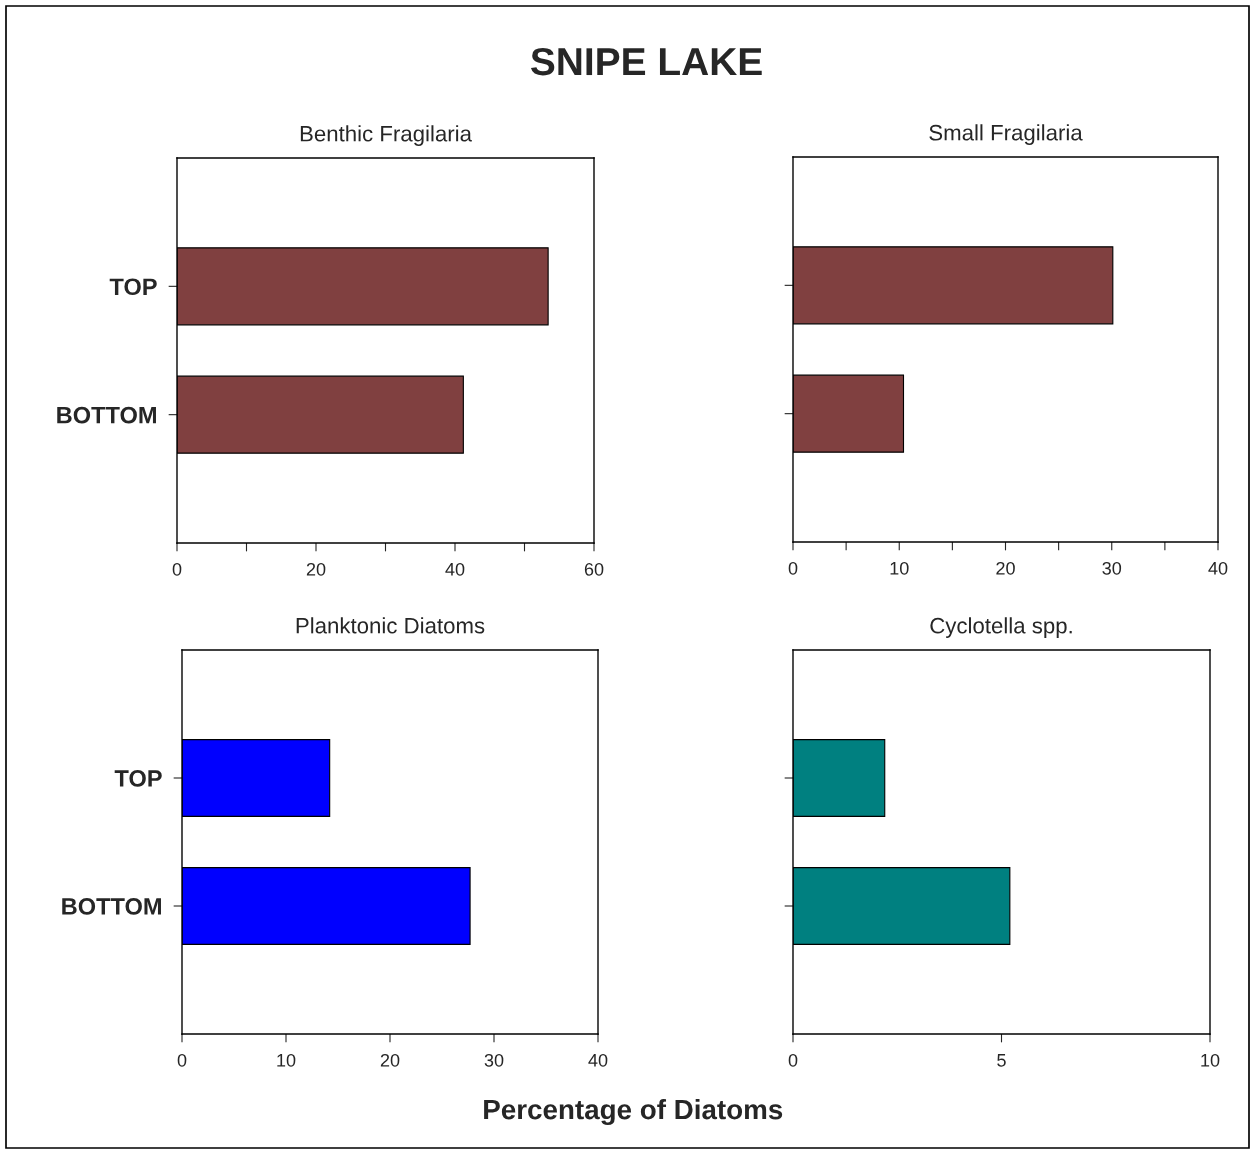 The height and width of the screenshot is (1152, 1253). I want to click on x-tick-label: 5, so click(1001, 1060).